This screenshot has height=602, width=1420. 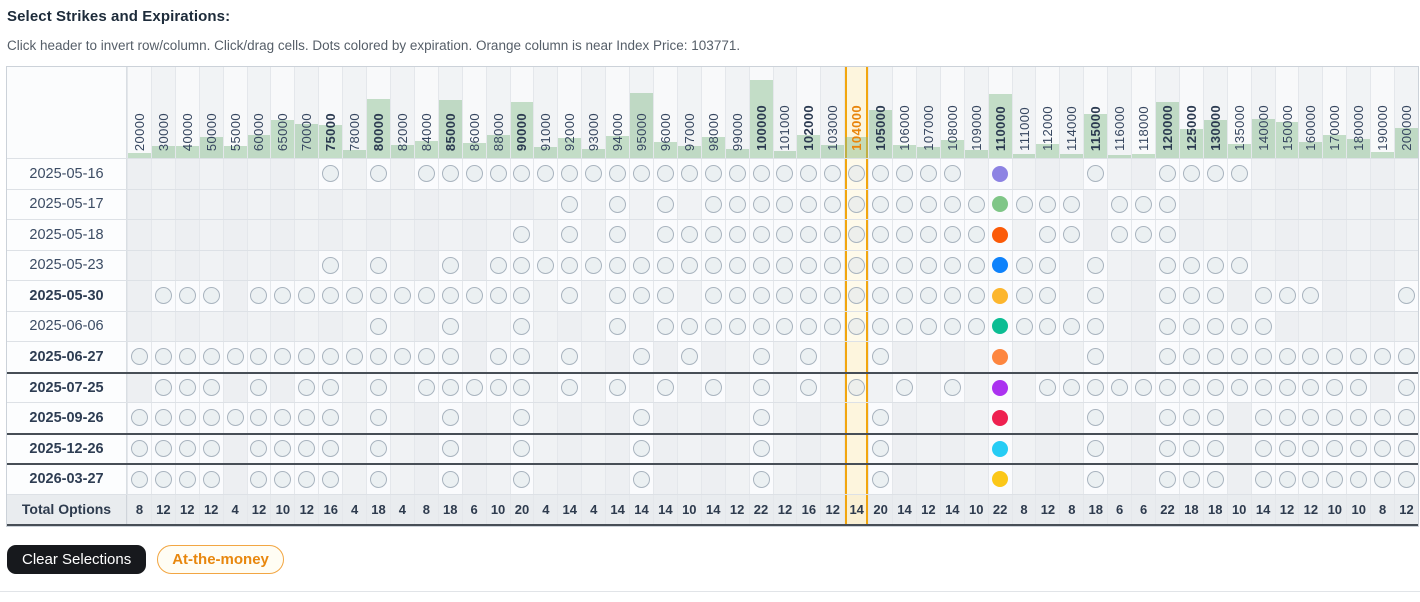 I want to click on strike-header-75000: 75000, so click(x=330, y=112).